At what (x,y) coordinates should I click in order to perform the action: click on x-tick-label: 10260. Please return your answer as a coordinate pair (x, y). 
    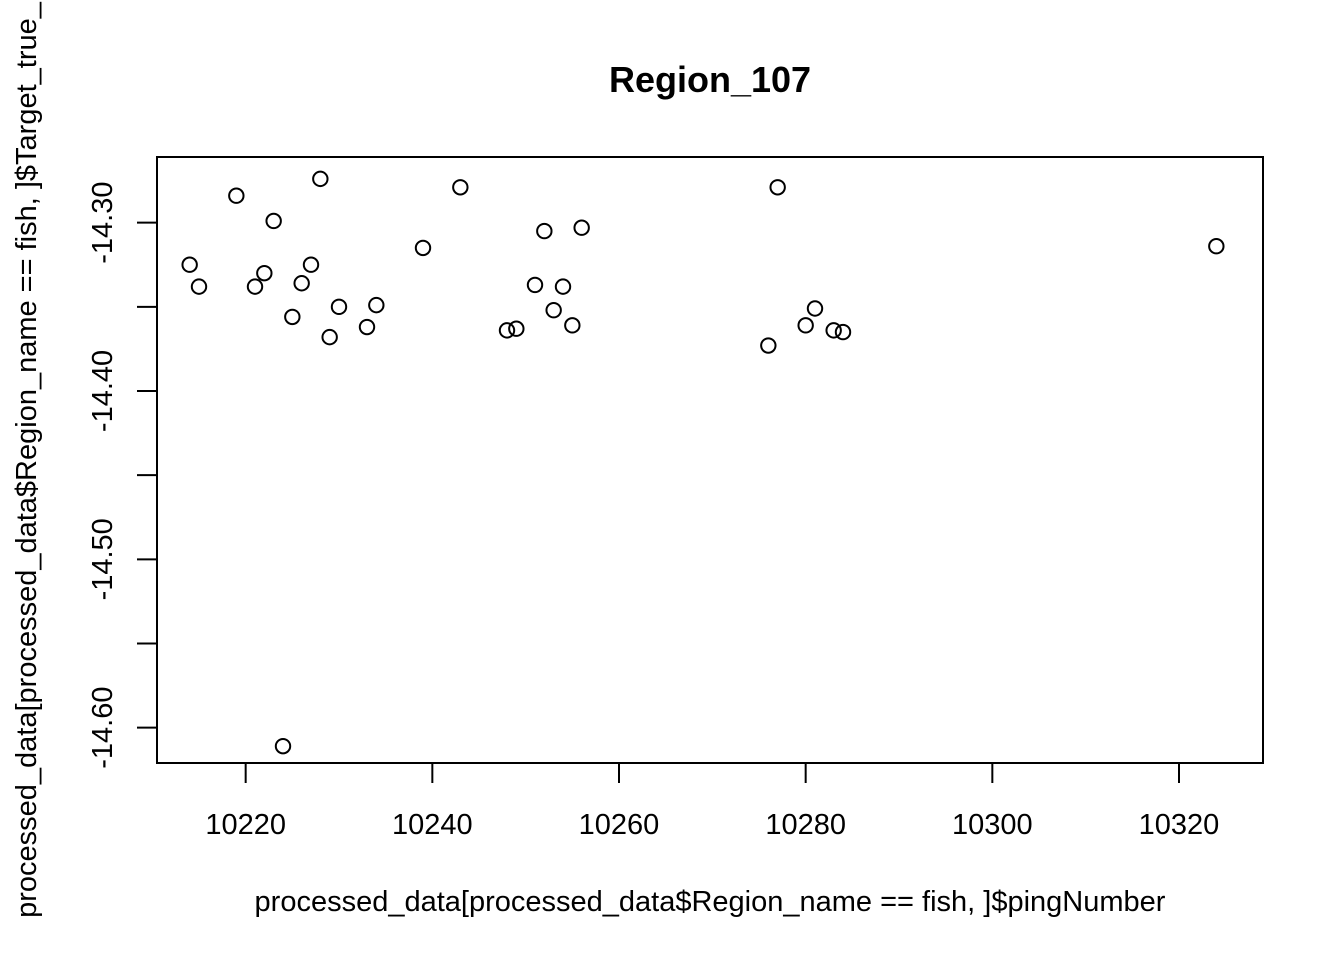
    Looking at the image, I should click on (619, 825).